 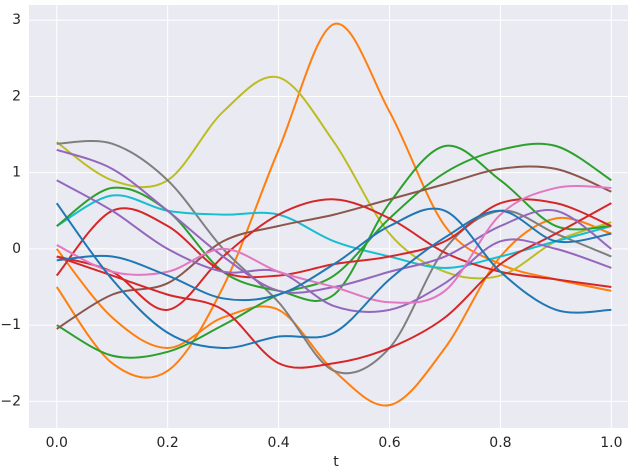 What do you see at coordinates (10, 325) in the screenshot?
I see `y-tick-label: −1` at bounding box center [10, 325].